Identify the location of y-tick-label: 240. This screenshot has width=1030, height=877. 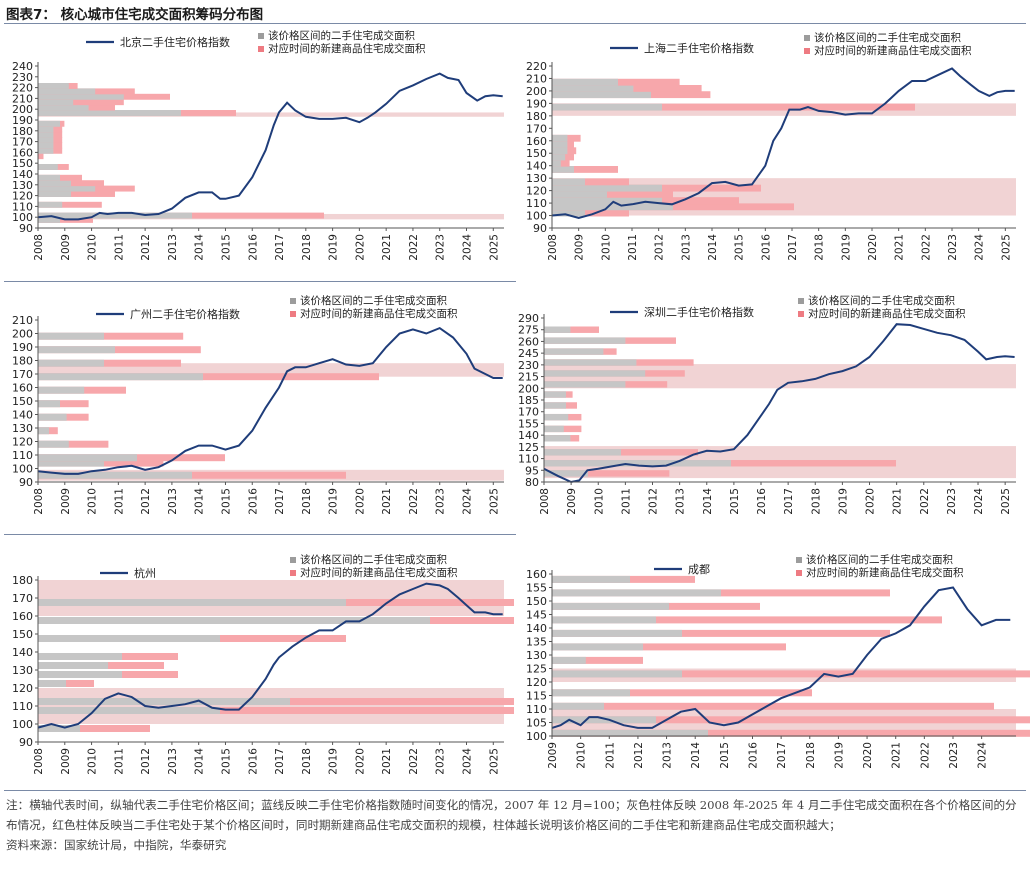
(22, 66).